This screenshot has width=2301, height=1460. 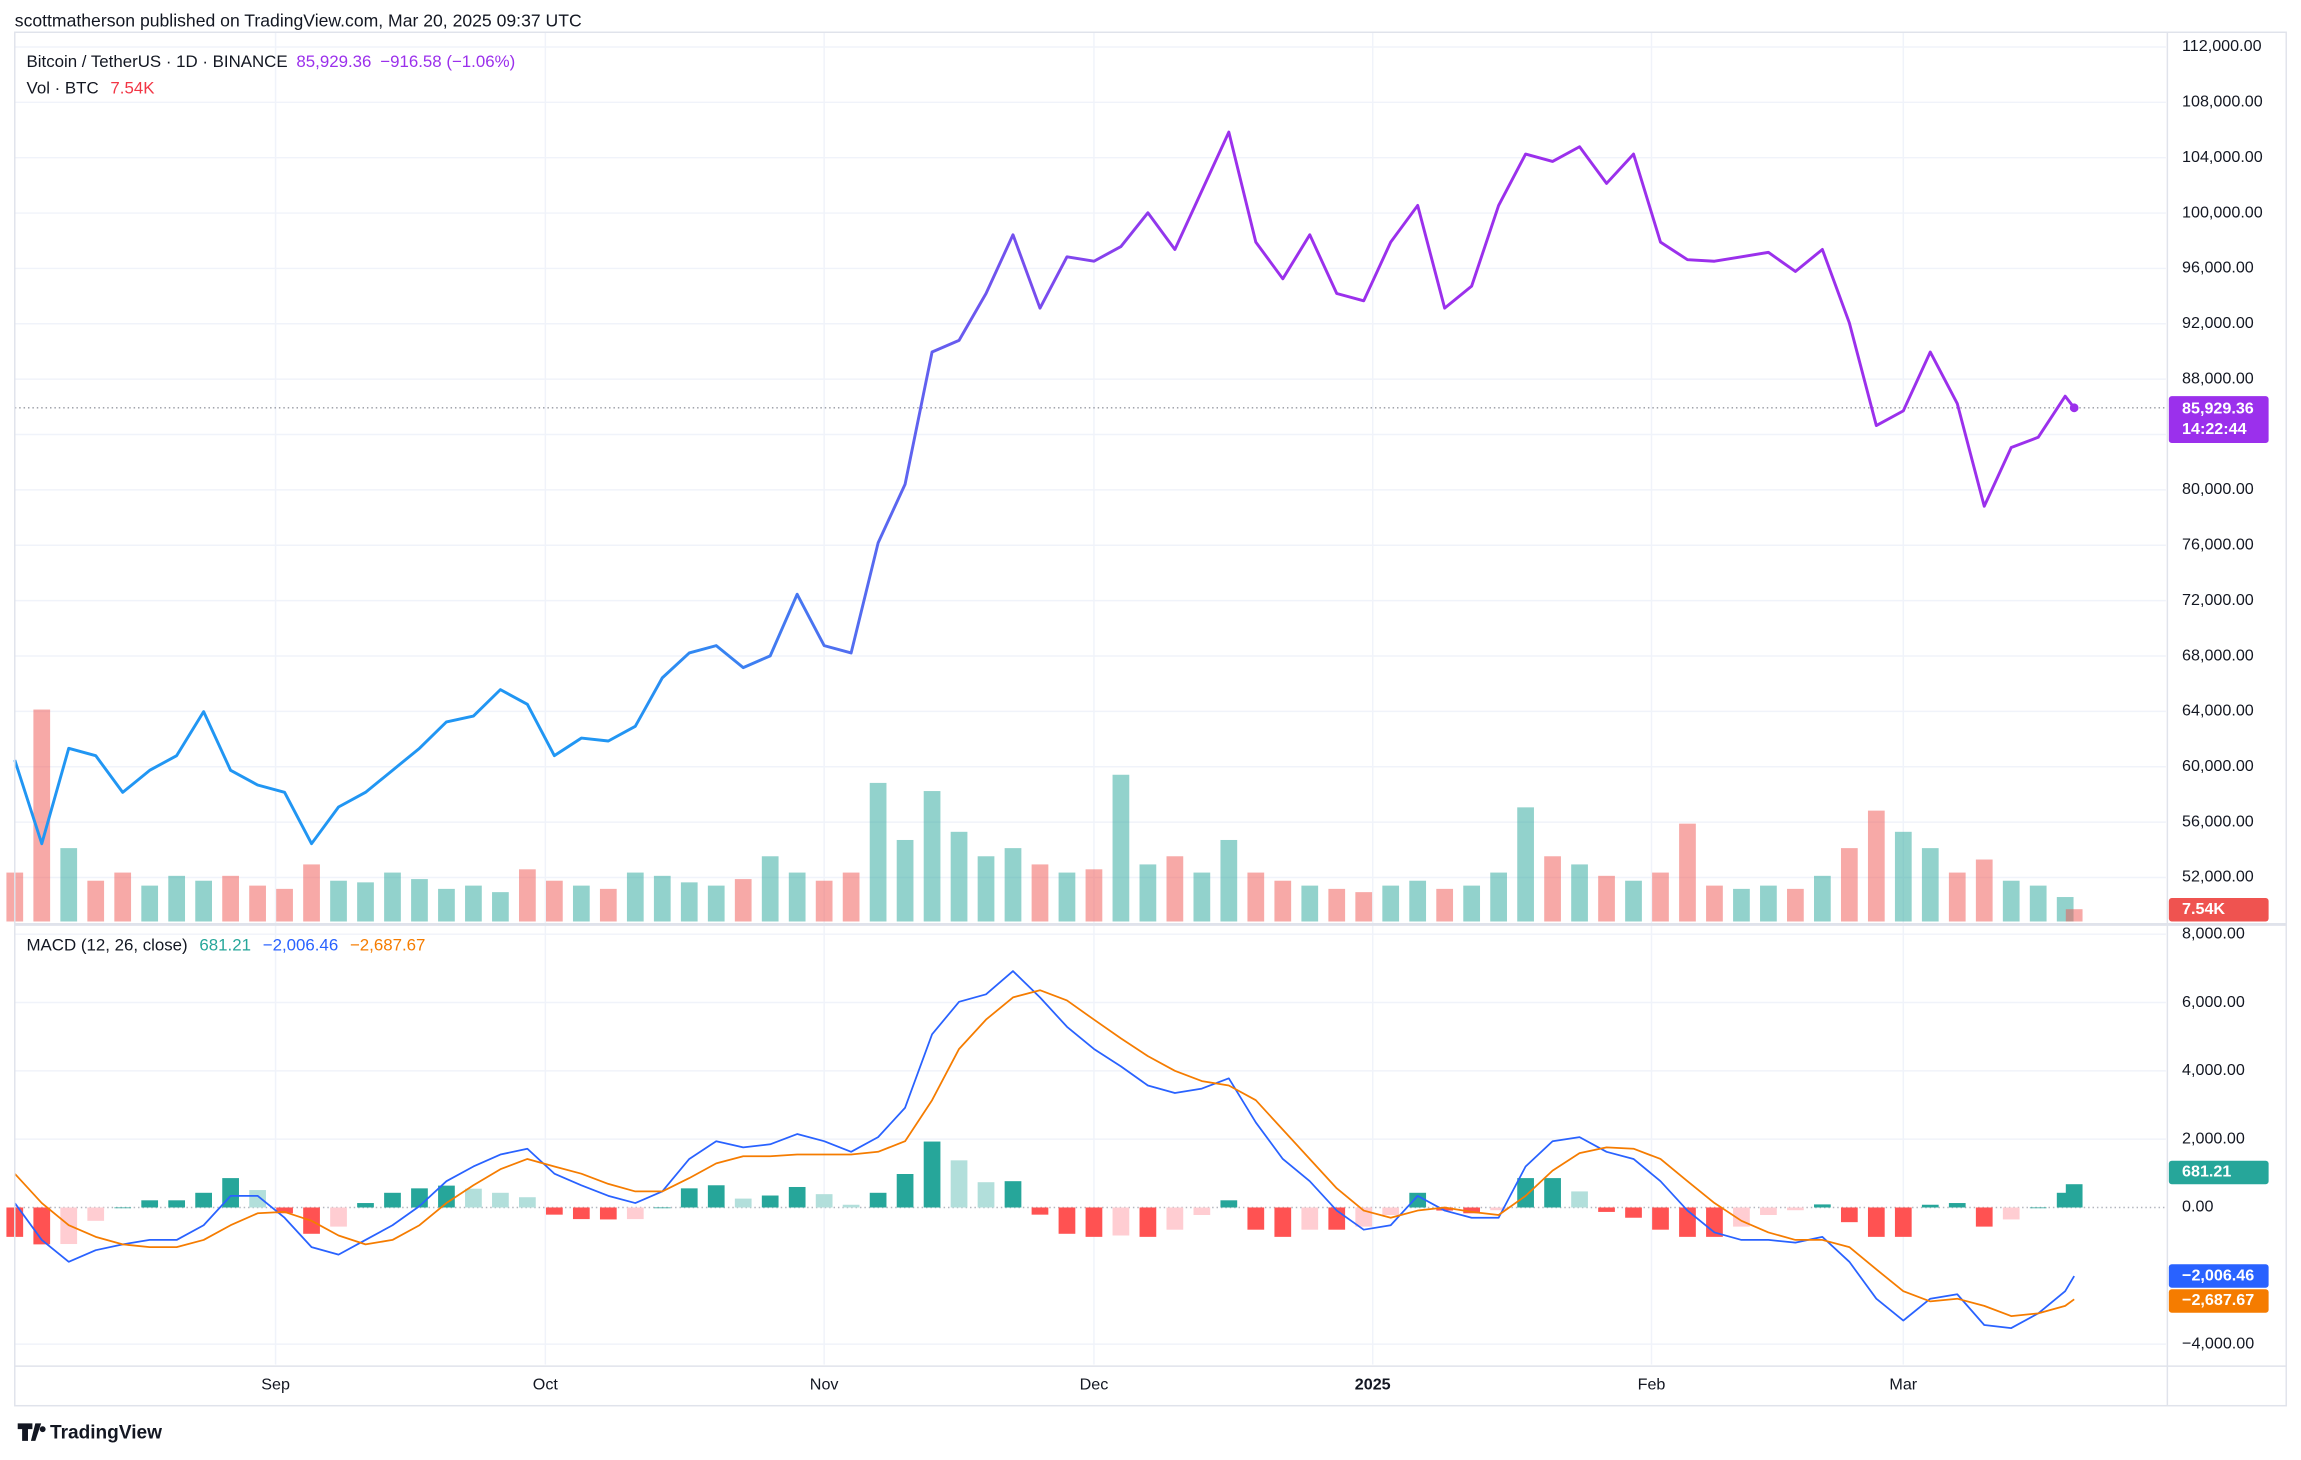 What do you see at coordinates (2218, 1300) in the screenshot?
I see `signal-badge: −2,687.67` at bounding box center [2218, 1300].